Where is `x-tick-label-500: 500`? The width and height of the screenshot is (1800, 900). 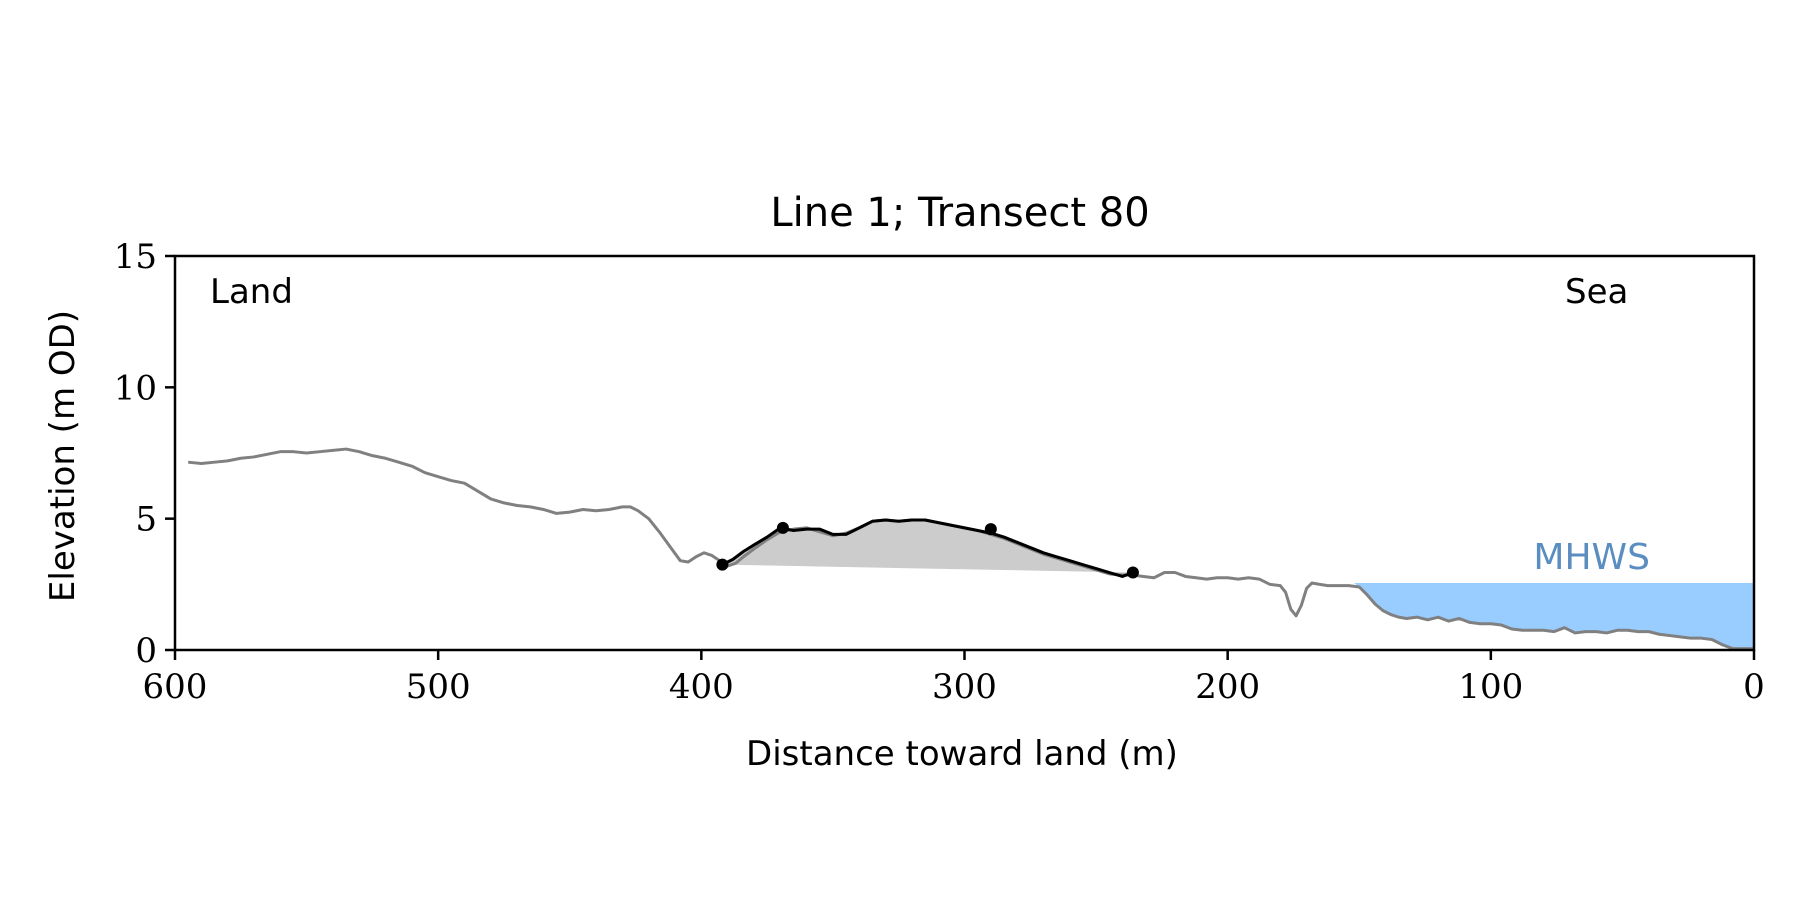 x-tick-label-500: 500 is located at coordinates (438, 687).